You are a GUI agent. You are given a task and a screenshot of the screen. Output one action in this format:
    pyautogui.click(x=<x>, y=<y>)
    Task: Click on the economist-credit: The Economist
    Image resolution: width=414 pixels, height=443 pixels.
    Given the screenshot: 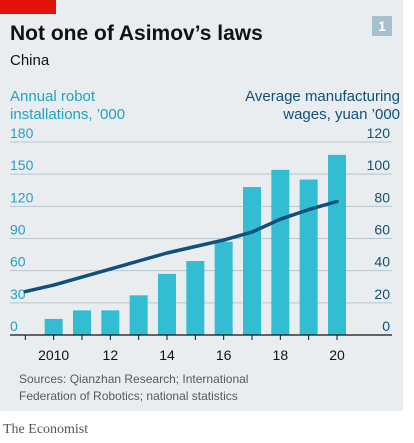 What is the action you would take?
    pyautogui.click(x=46, y=429)
    